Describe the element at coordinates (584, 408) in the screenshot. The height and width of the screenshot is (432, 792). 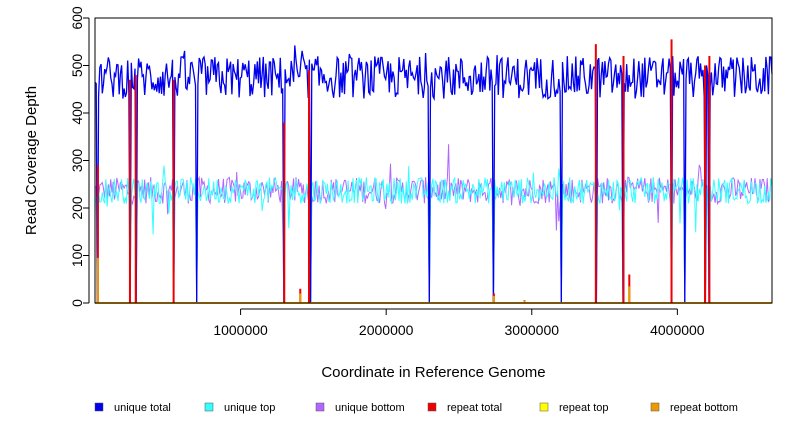
I see `legend-label: repeat top` at that location.